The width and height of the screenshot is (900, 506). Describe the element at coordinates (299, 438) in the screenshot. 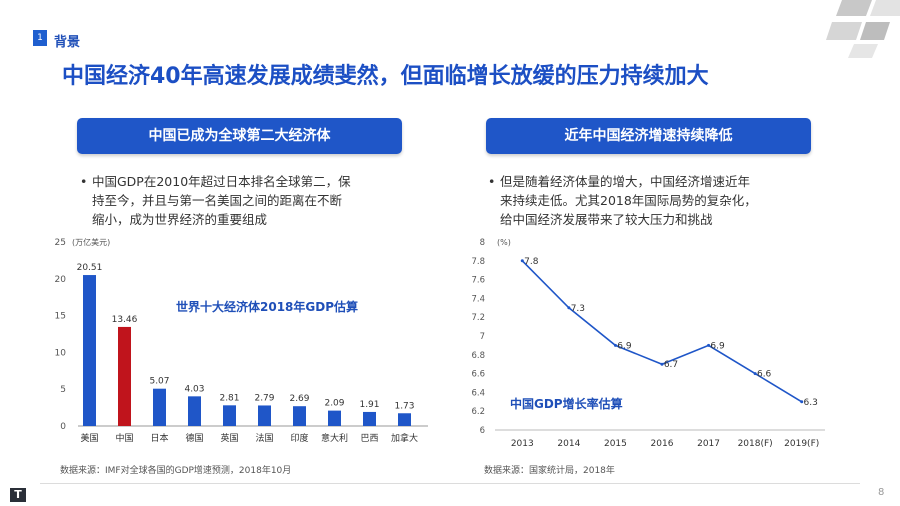

I see `x-category-label: 印度` at that location.